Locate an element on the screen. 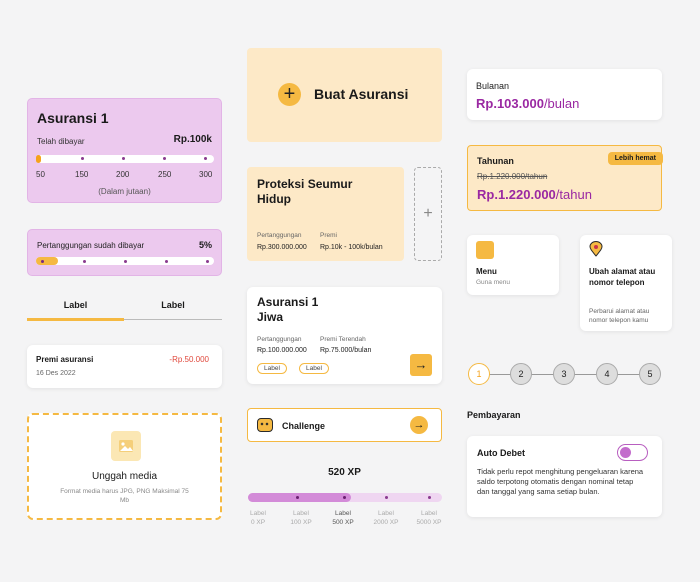 The width and height of the screenshot is (700, 582). xp-level-value: 0 XP is located at coordinates (258, 522).